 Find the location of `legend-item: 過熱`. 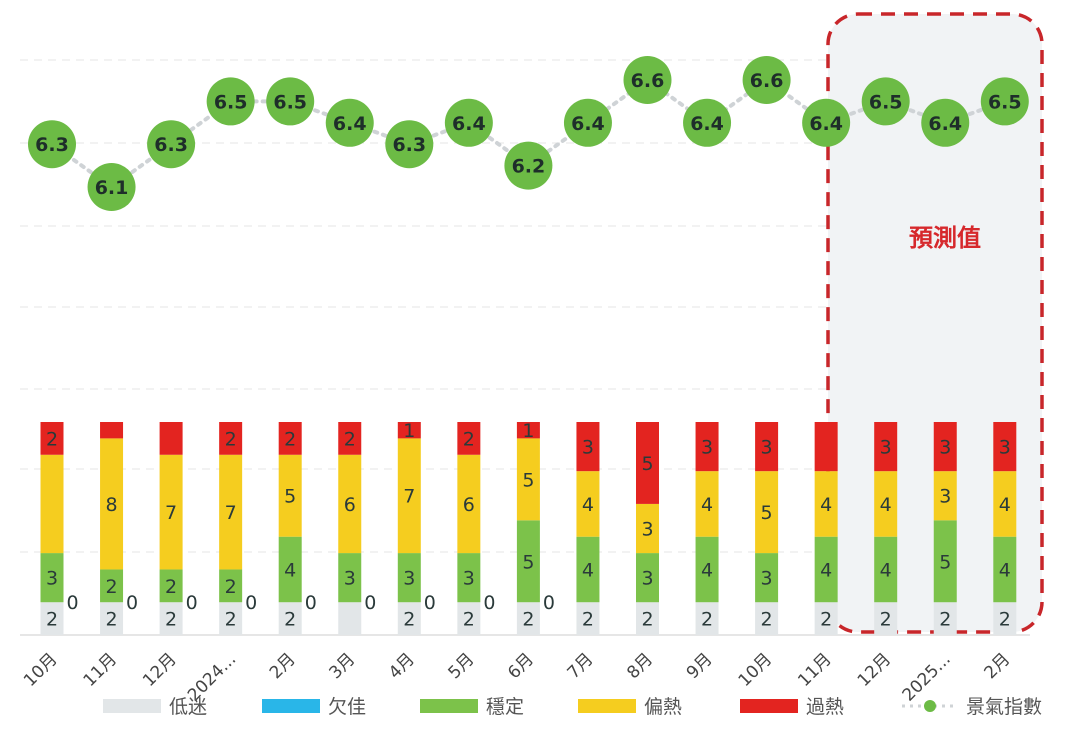

legend-item: 過熱 is located at coordinates (792, 705).